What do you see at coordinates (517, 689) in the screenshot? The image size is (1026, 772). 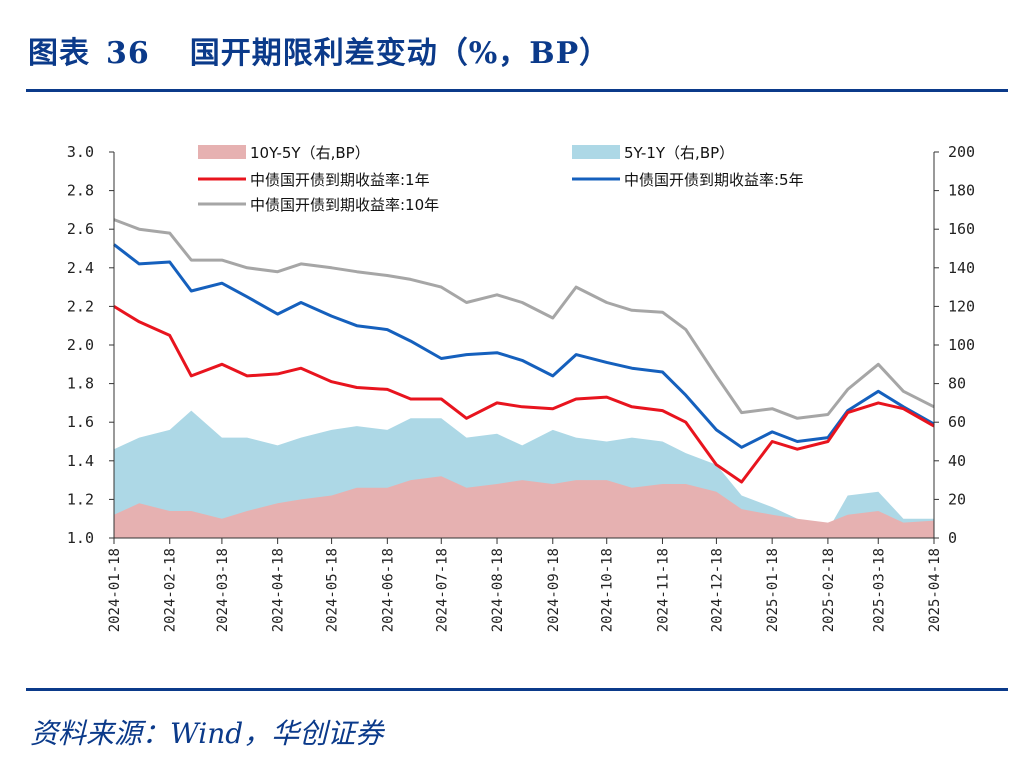 I see `footer-rule` at bounding box center [517, 689].